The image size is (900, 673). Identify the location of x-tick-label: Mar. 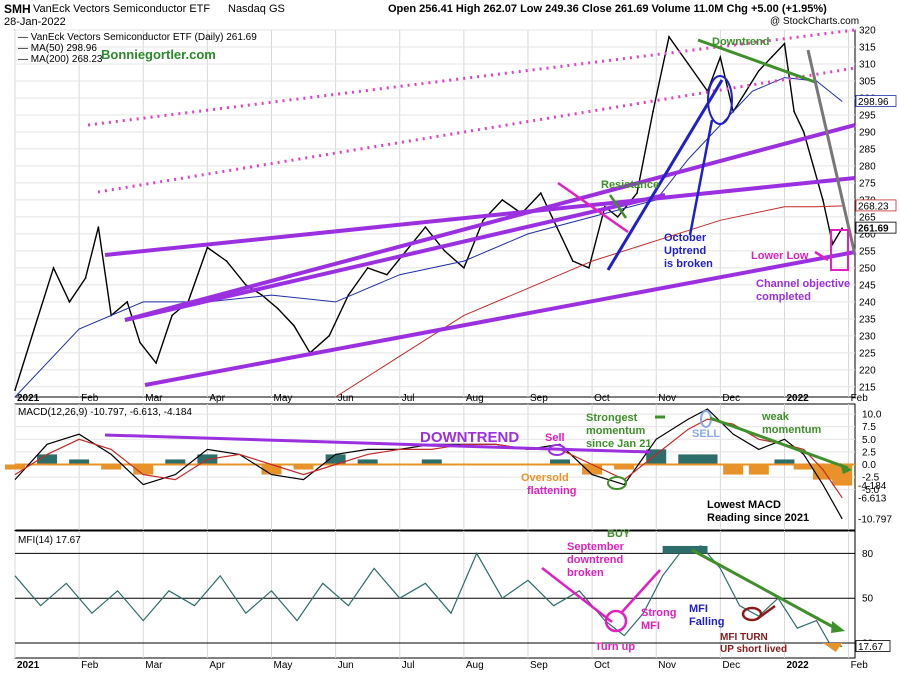
(154, 665).